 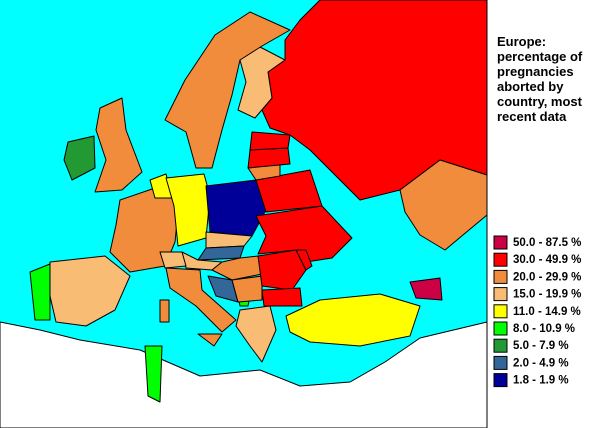 I want to click on legend-label: 8.0 - 10.9 %, so click(x=544, y=329).